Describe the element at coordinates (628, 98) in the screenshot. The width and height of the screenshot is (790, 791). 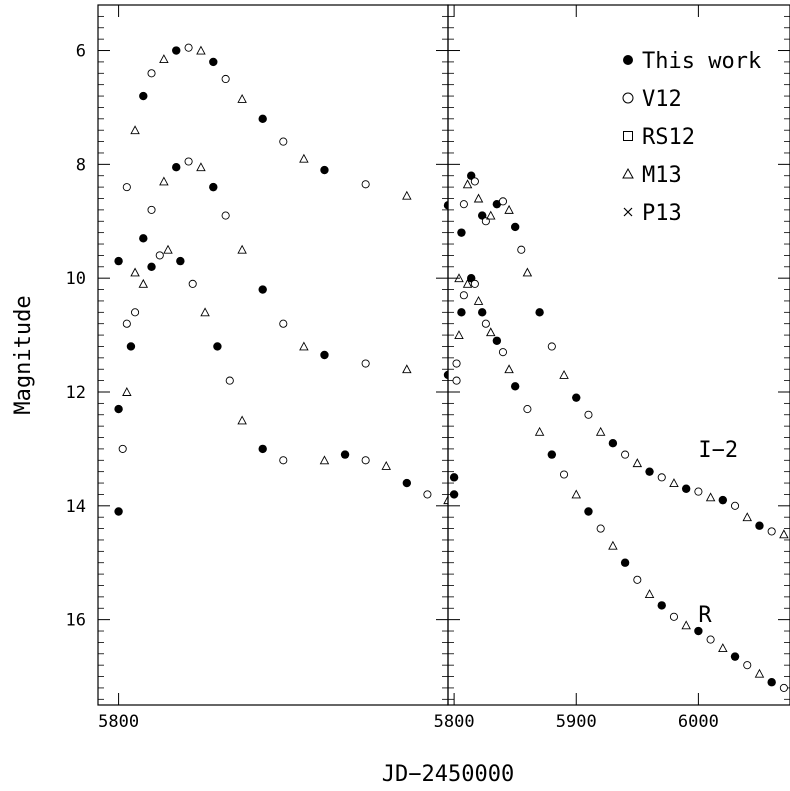
I see `open-circle-icon` at that location.